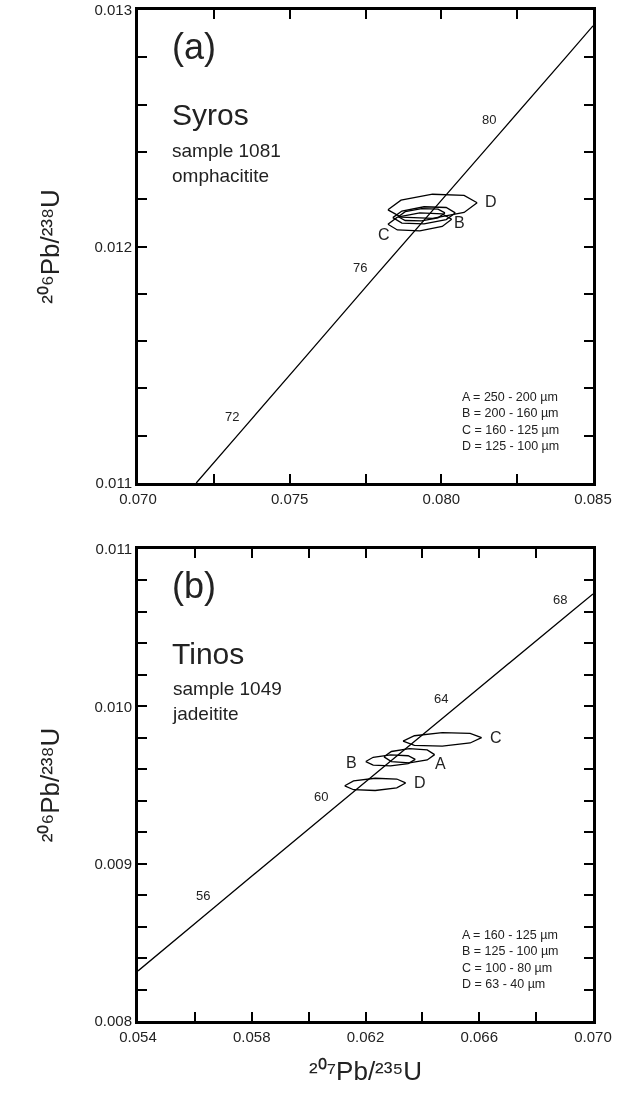  What do you see at coordinates (440, 763) in the screenshot?
I see `annotation: A` at bounding box center [440, 763].